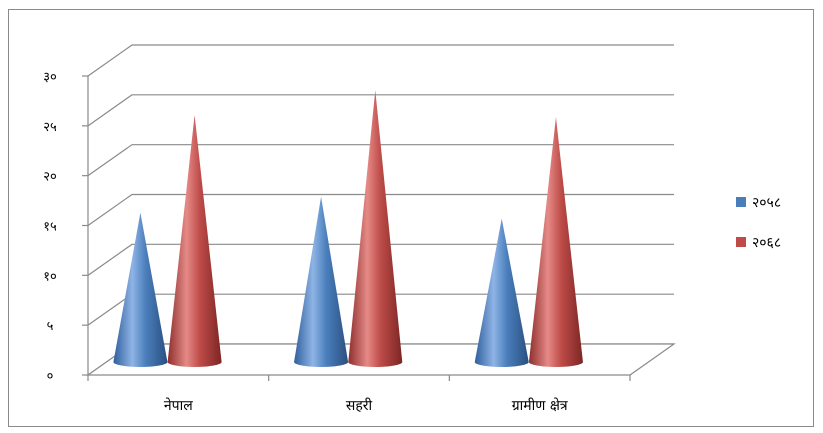  What do you see at coordinates (50, 326) in the screenshot?
I see `y-tick-label: ५` at bounding box center [50, 326].